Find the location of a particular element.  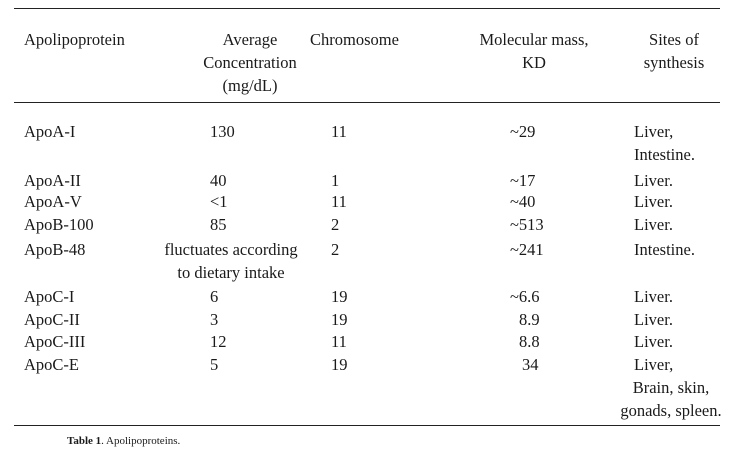

row-apoc-e-sites-3: gonads, spleen. is located at coordinates (671, 410).